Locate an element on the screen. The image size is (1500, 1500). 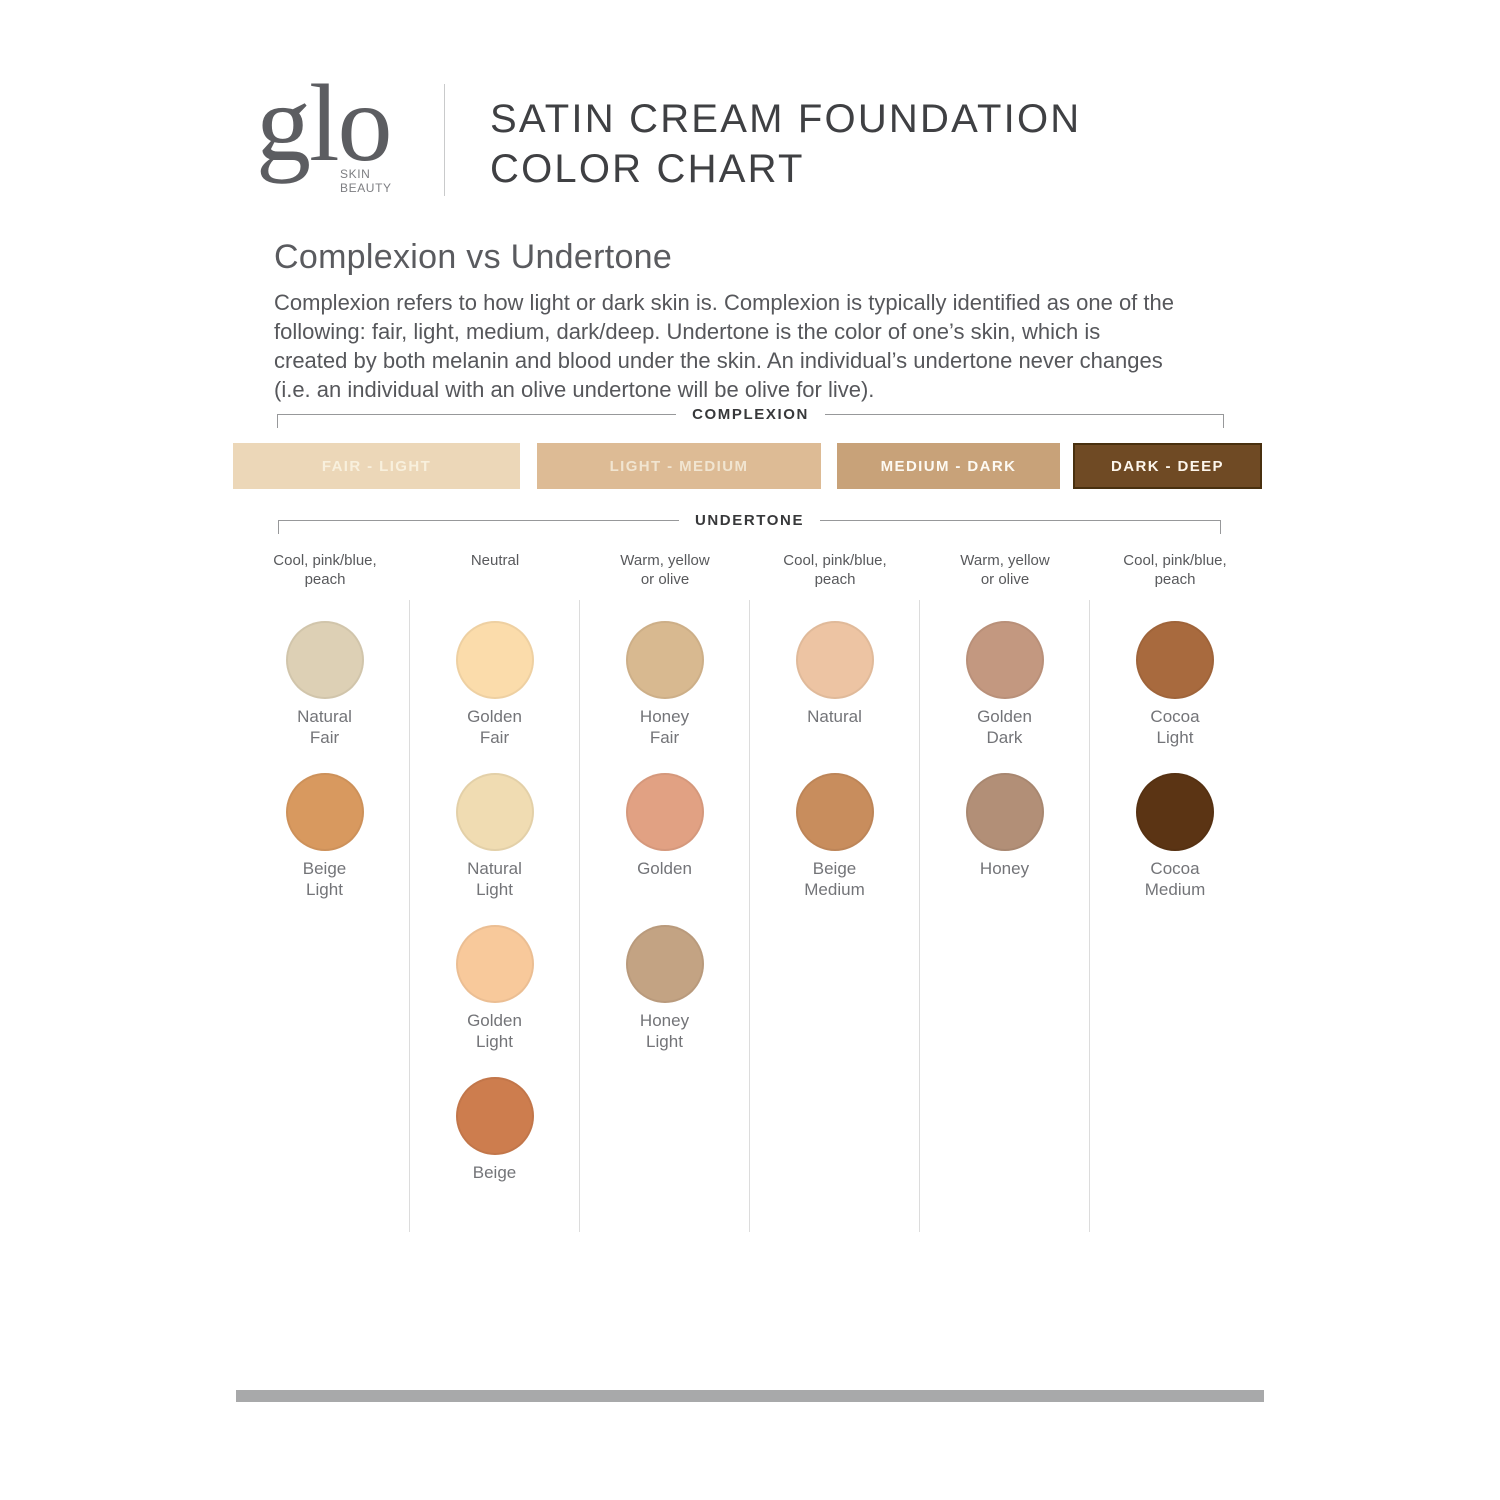
undertone-column-6: Cocoa Light Cocoa Medium is located at coordinates (1175, 916).